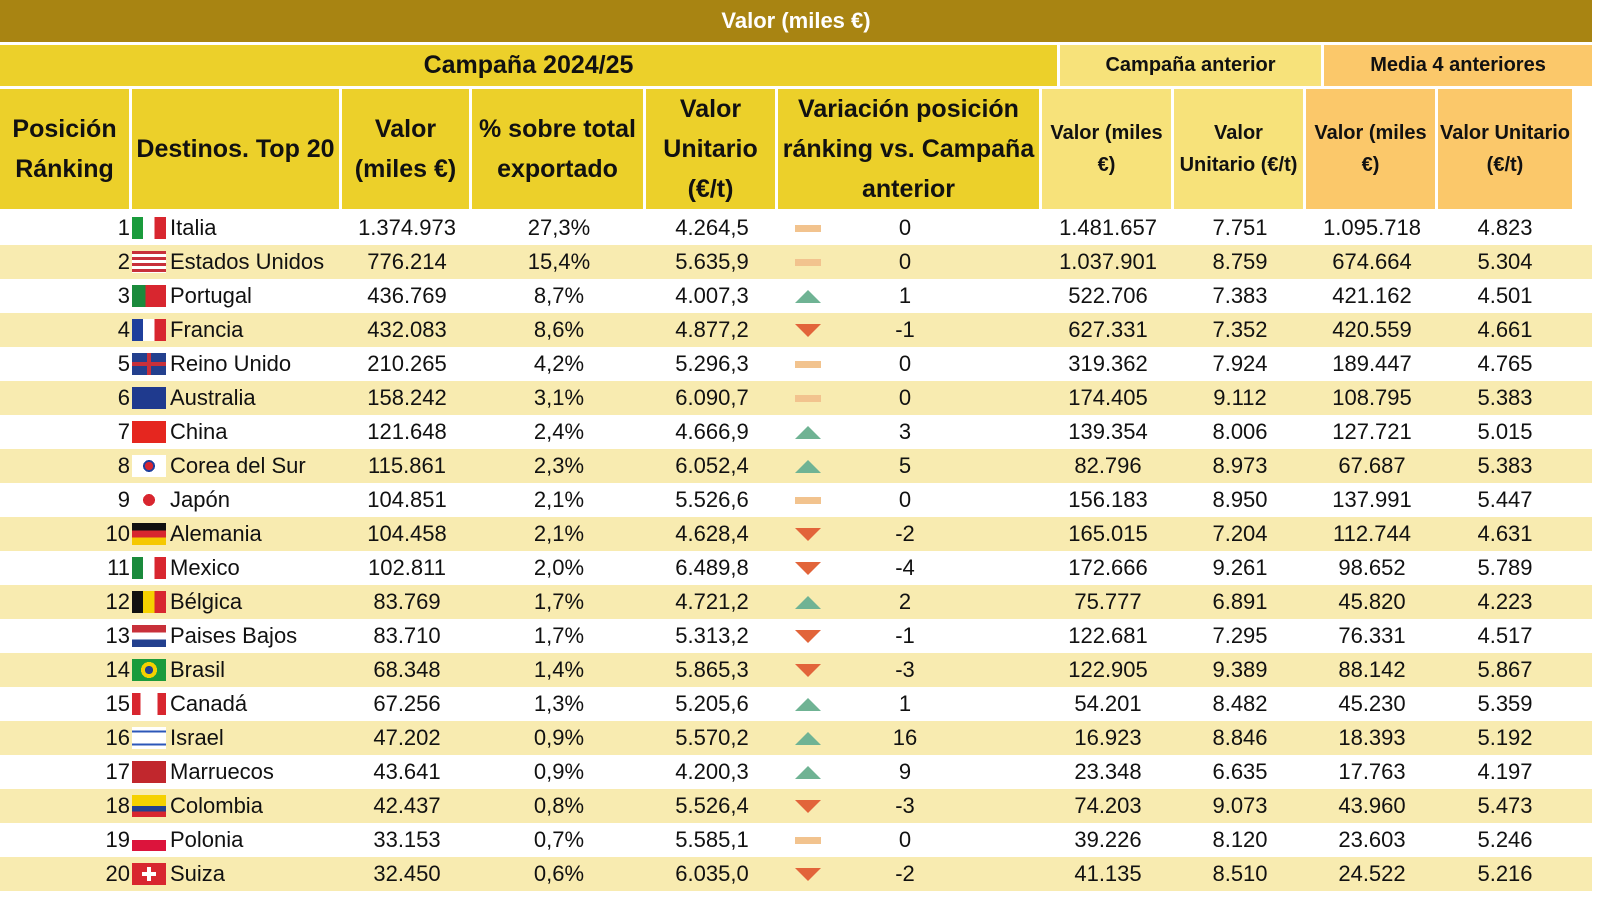 The width and height of the screenshot is (1600, 900). I want to click on rank-change-value: -4, so click(905, 567).